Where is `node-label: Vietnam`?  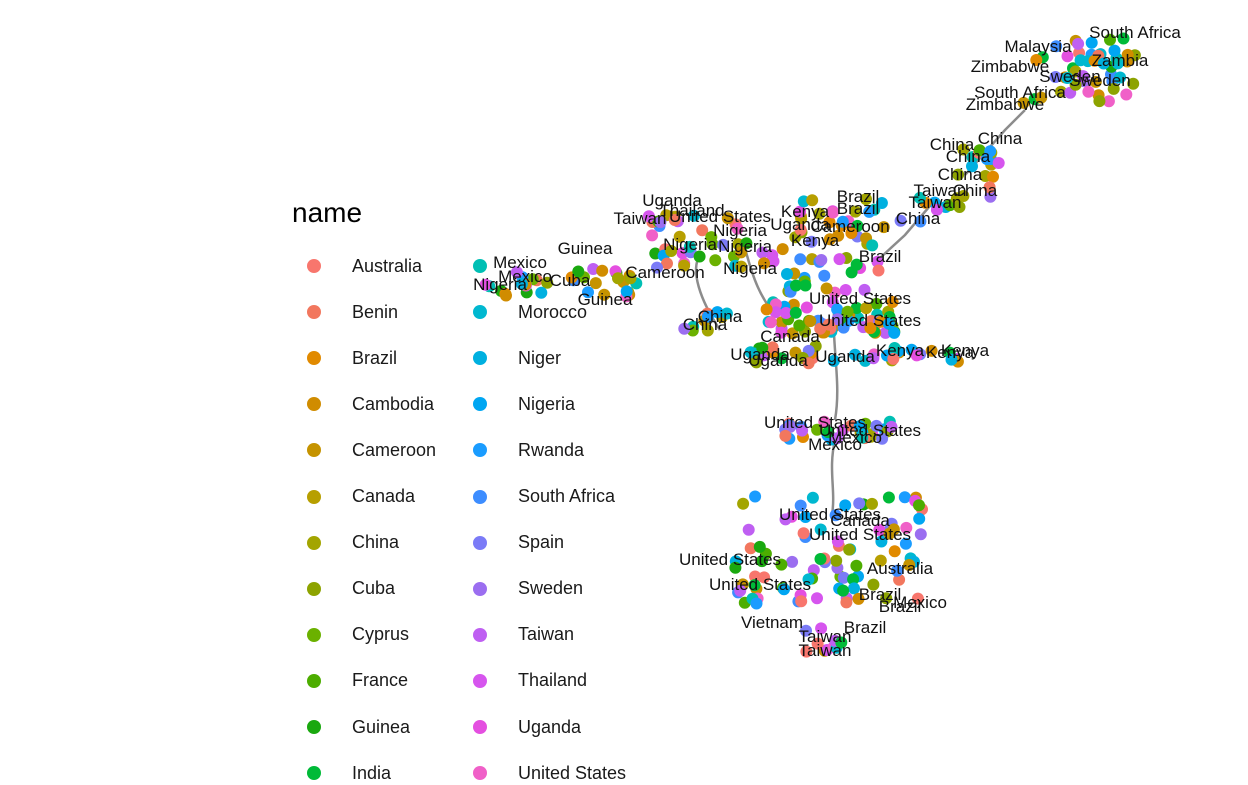 node-label: Vietnam is located at coordinates (772, 622).